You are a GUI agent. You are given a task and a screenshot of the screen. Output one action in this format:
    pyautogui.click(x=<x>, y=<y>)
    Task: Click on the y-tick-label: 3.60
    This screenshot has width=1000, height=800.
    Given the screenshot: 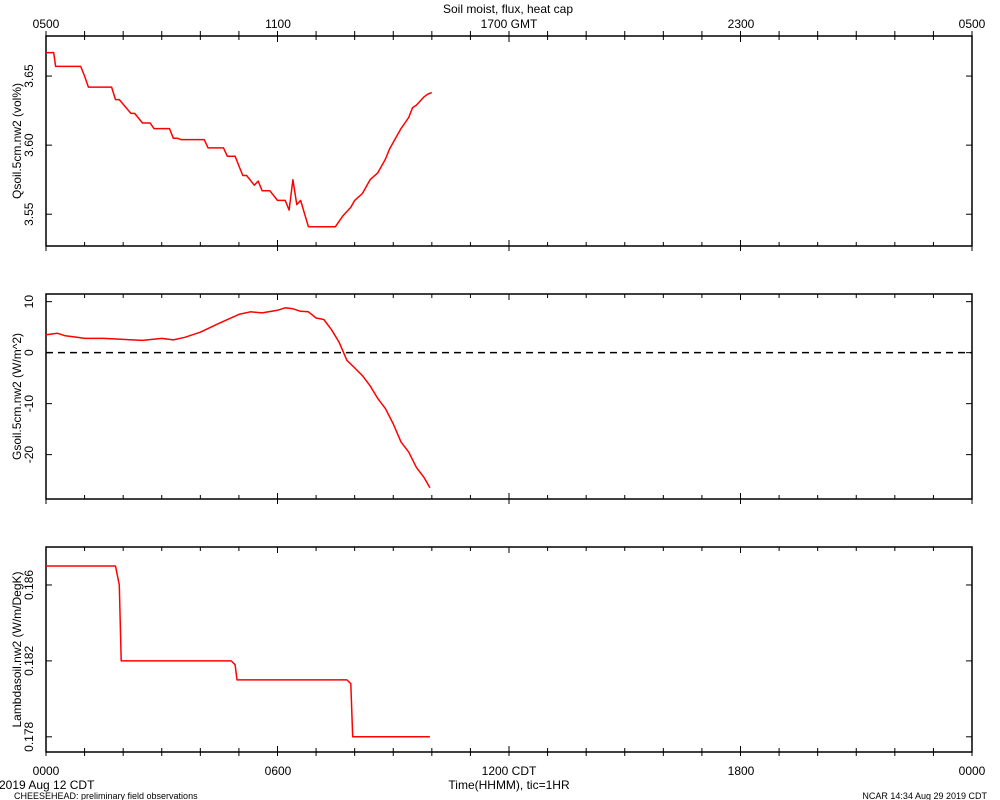 What is the action you would take?
    pyautogui.click(x=29, y=145)
    